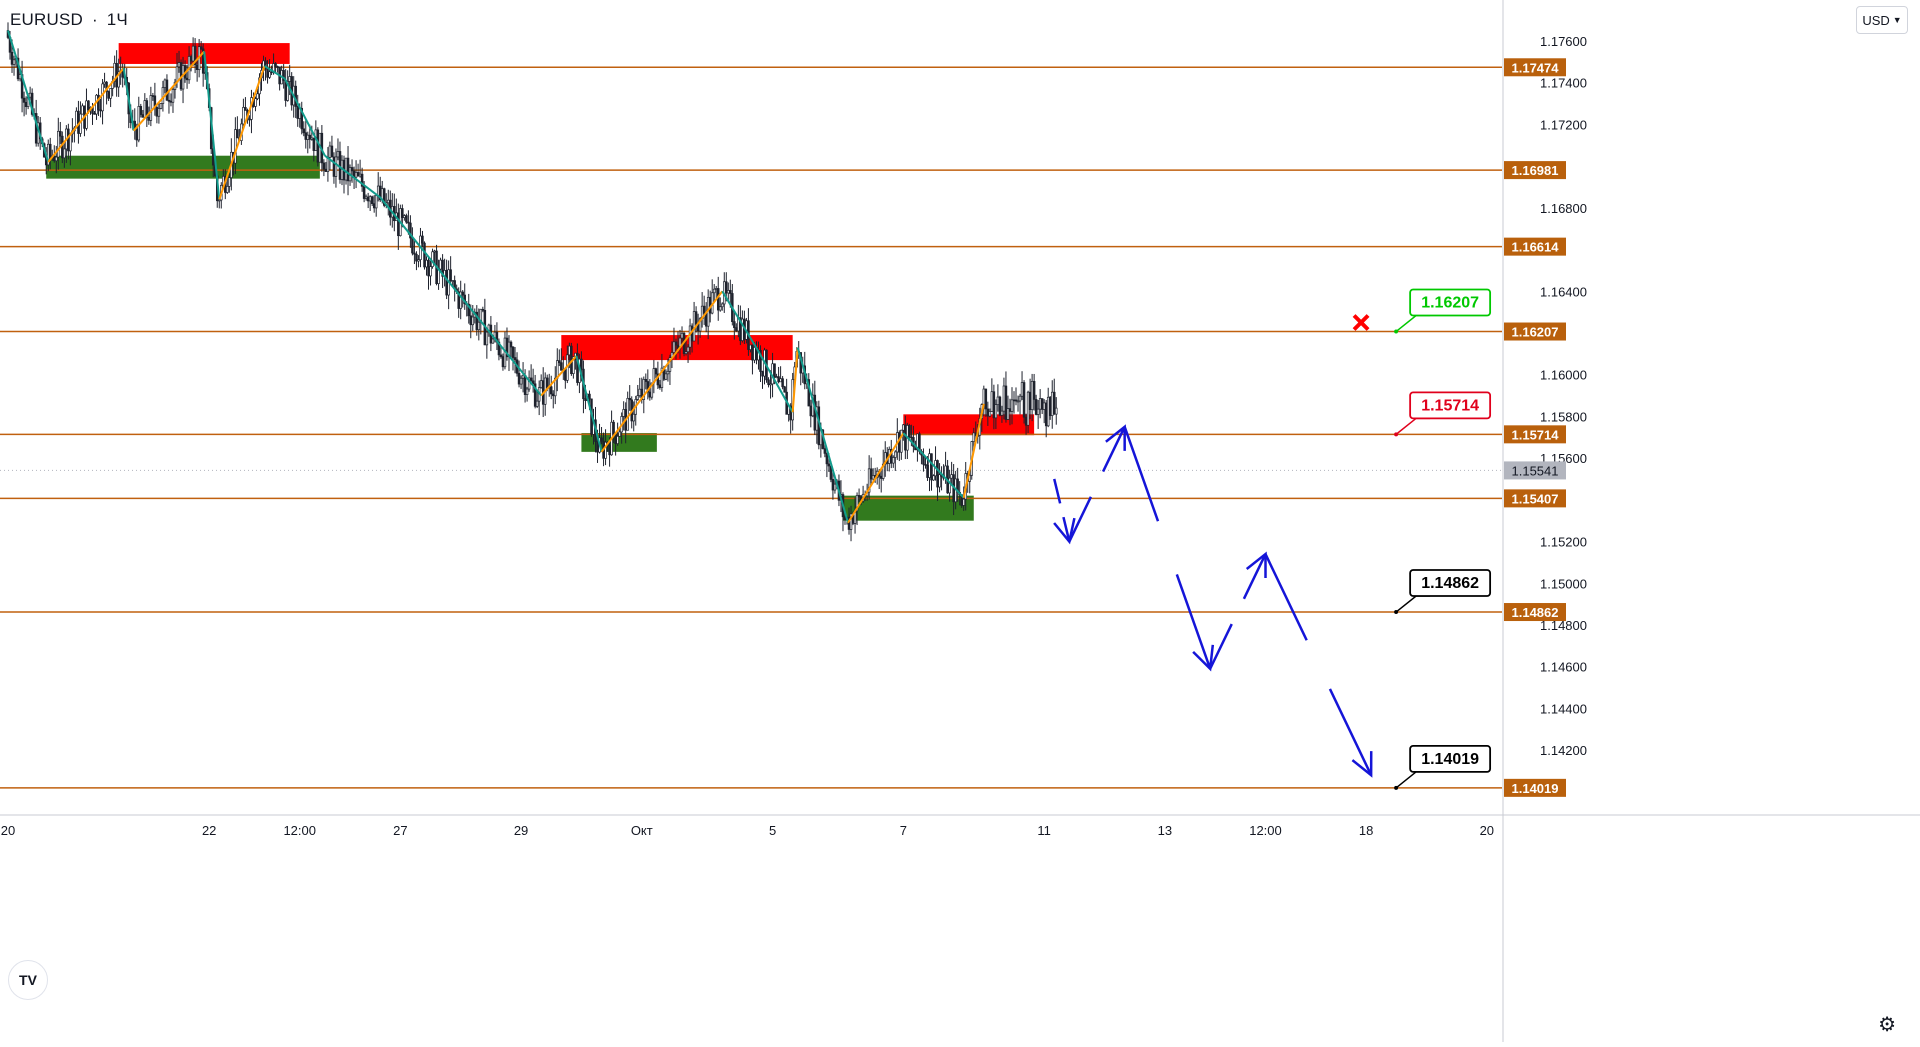  Describe the element at coordinates (969, 425) in the screenshot. I see `supply-zone` at that location.